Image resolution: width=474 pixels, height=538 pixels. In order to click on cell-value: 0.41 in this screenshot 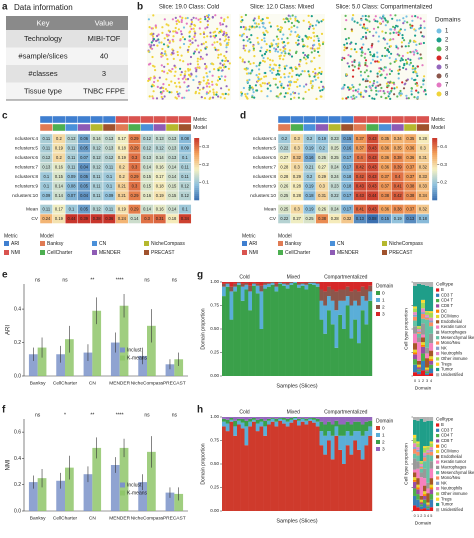, I will do `click(360, 208)`.